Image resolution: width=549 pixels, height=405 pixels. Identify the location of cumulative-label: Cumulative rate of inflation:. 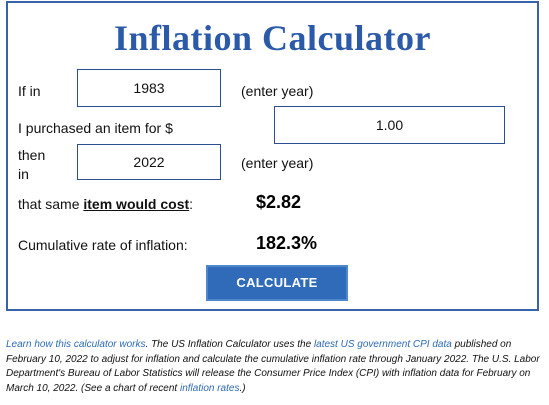
(103, 245).